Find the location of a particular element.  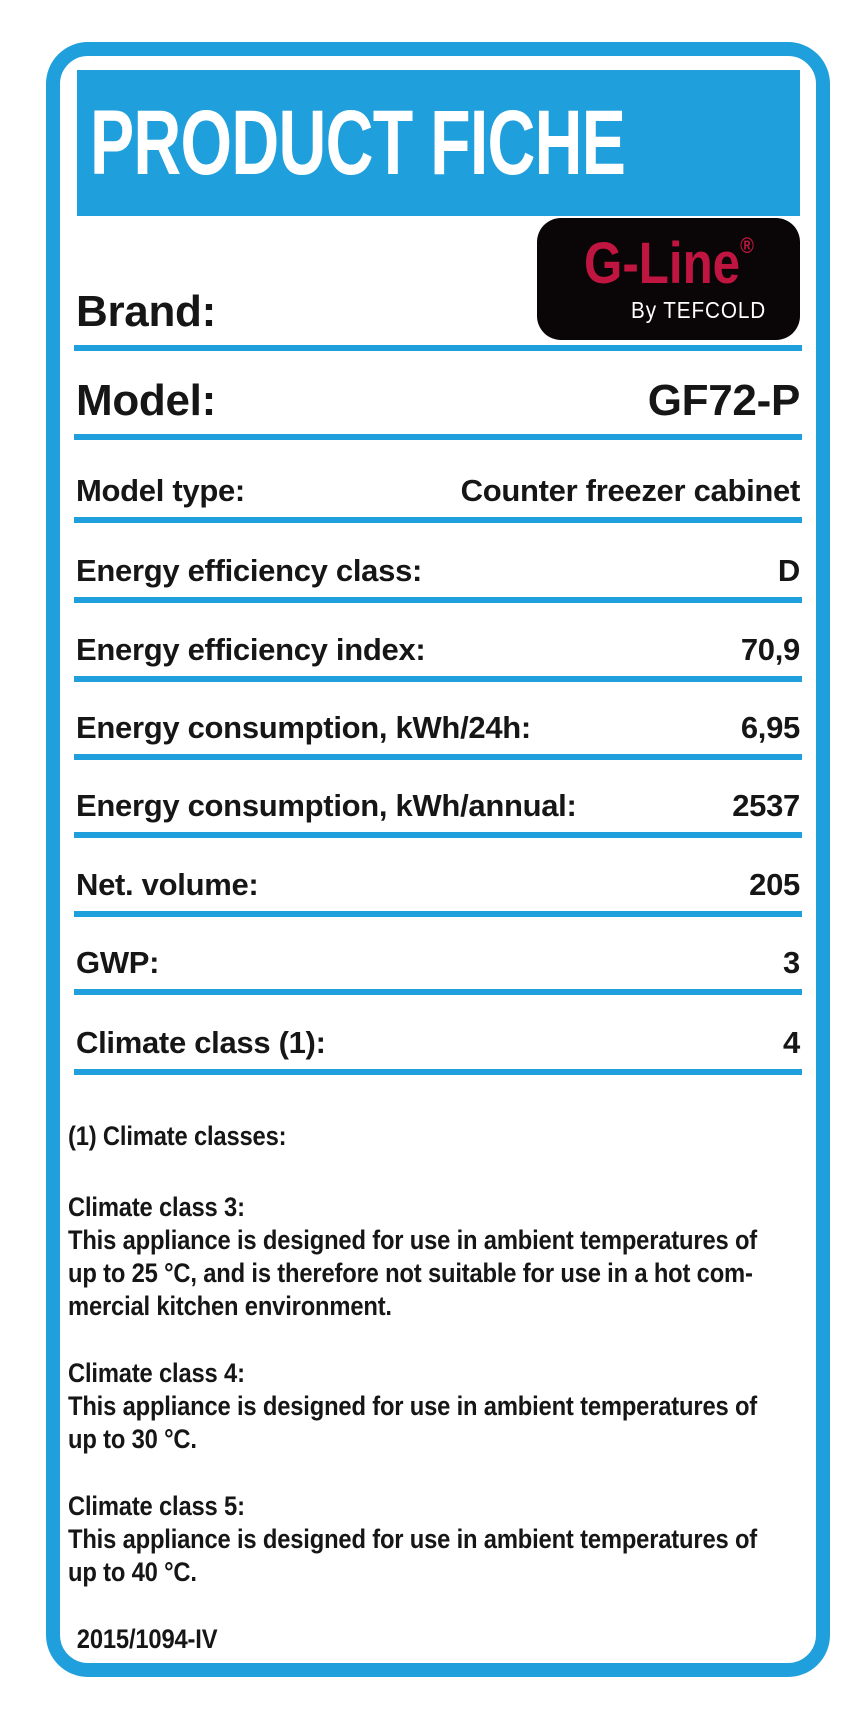

brand-logo: G-Line® By TEFCOLD is located at coordinates (668, 279).